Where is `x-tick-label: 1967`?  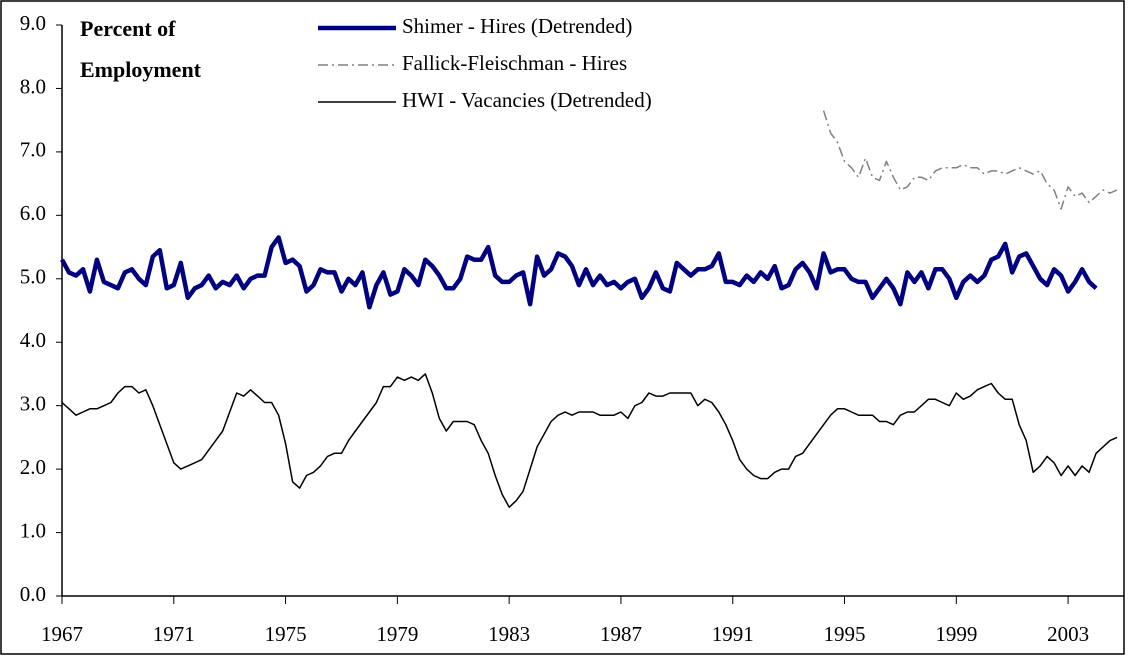
x-tick-label: 1967 is located at coordinates (62, 634).